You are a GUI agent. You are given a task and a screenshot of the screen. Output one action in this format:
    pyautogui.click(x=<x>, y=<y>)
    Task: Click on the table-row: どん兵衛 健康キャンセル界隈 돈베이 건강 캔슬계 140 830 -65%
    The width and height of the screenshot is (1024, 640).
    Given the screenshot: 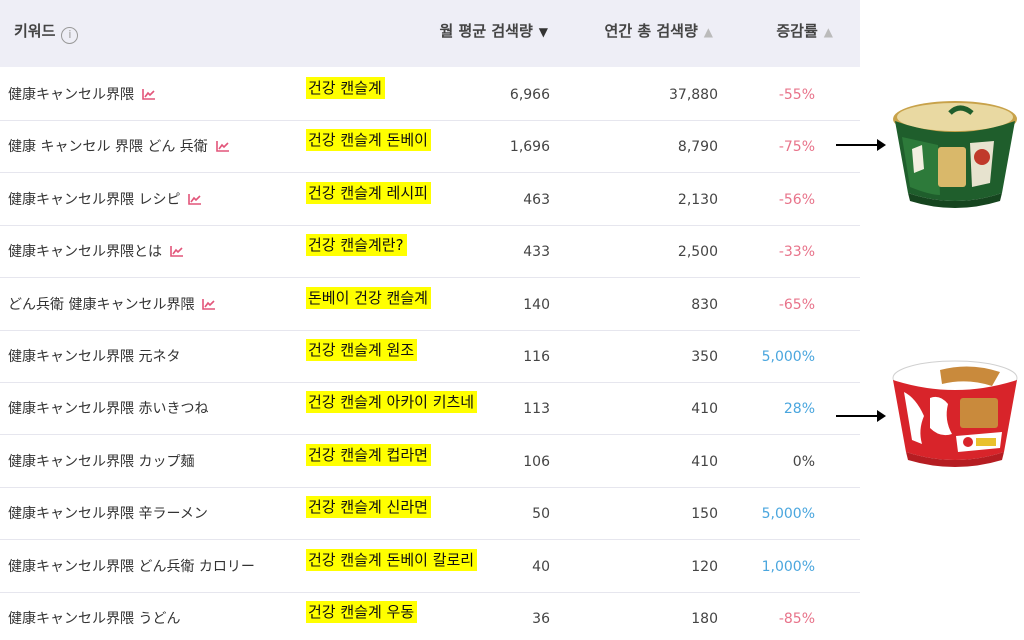 What is the action you would take?
    pyautogui.click(x=430, y=305)
    